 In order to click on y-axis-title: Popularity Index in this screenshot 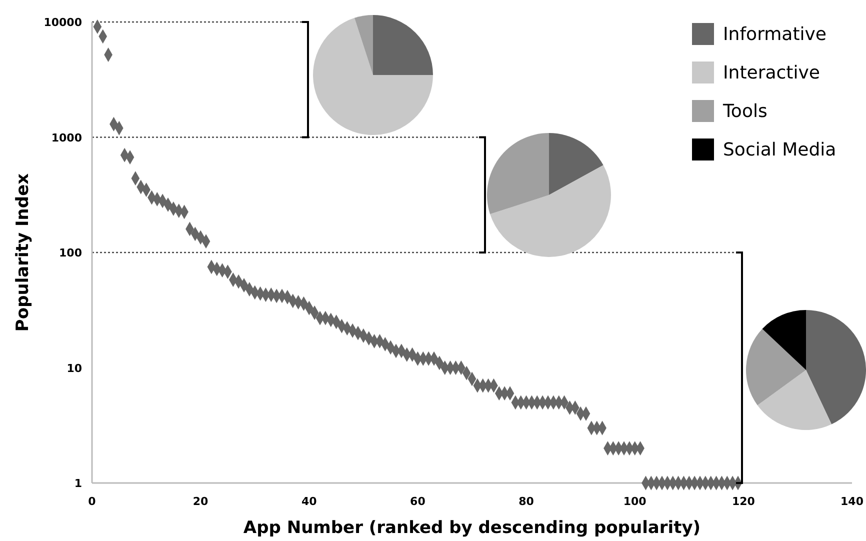, I will do `click(23, 252)`.